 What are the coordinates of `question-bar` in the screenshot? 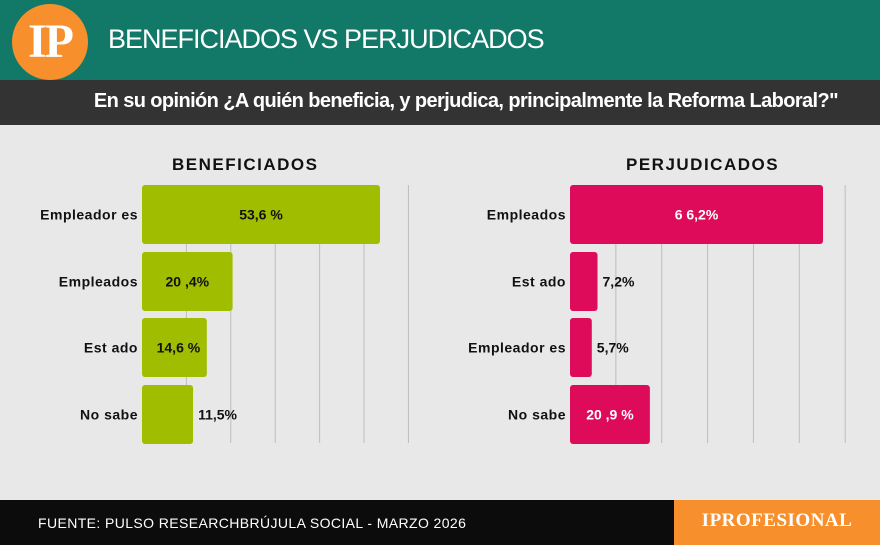 It's located at (440, 102).